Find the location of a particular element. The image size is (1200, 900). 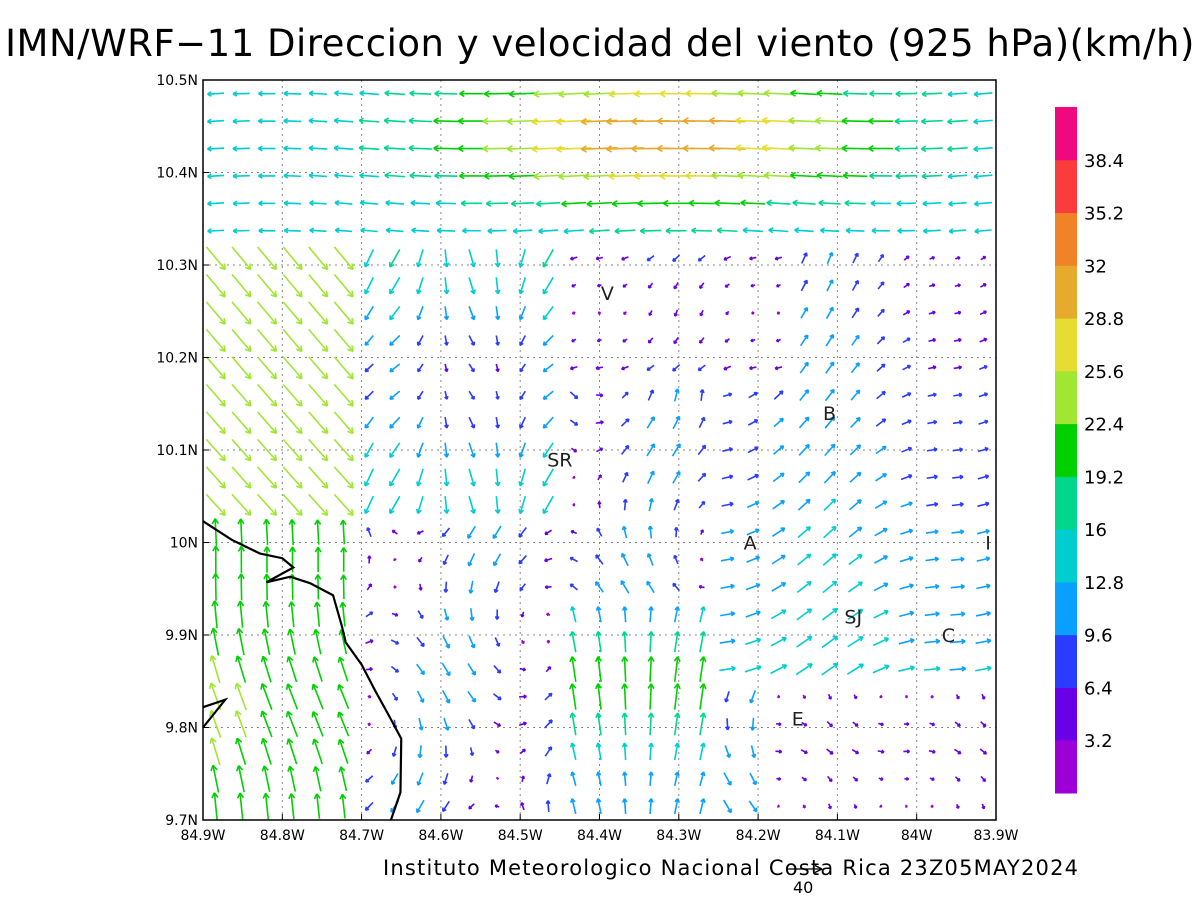

lat-tick-label: 10.5N is located at coordinates (177, 81).